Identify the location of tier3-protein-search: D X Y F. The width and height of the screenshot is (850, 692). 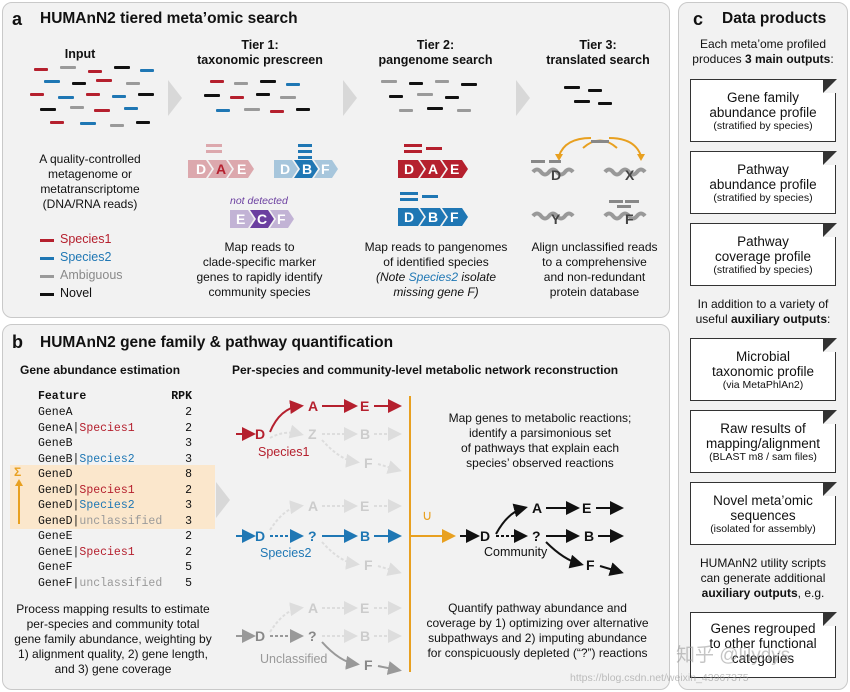
(589, 182).